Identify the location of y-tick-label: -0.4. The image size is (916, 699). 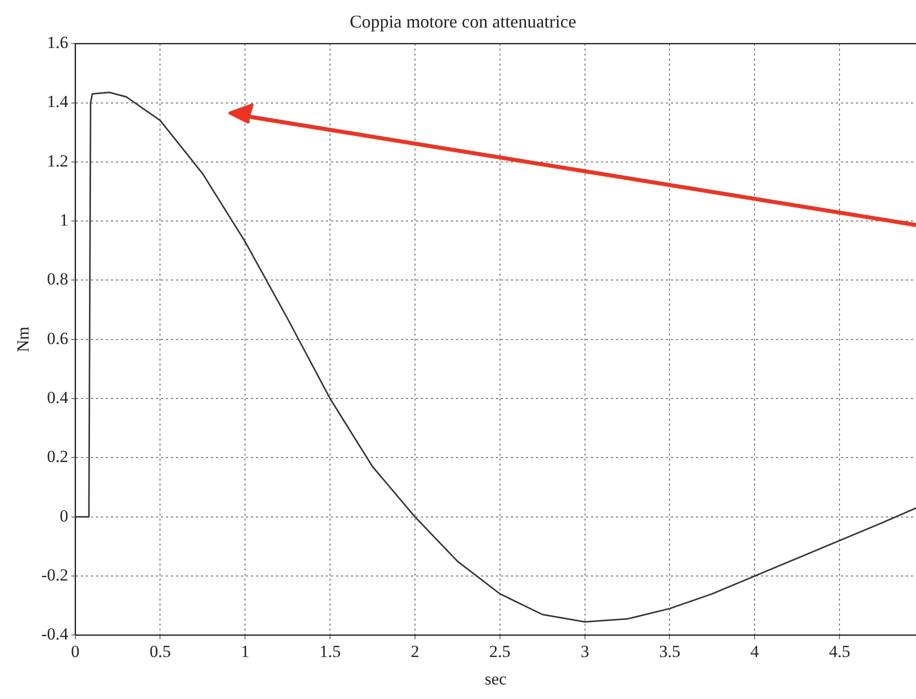
(55, 634).